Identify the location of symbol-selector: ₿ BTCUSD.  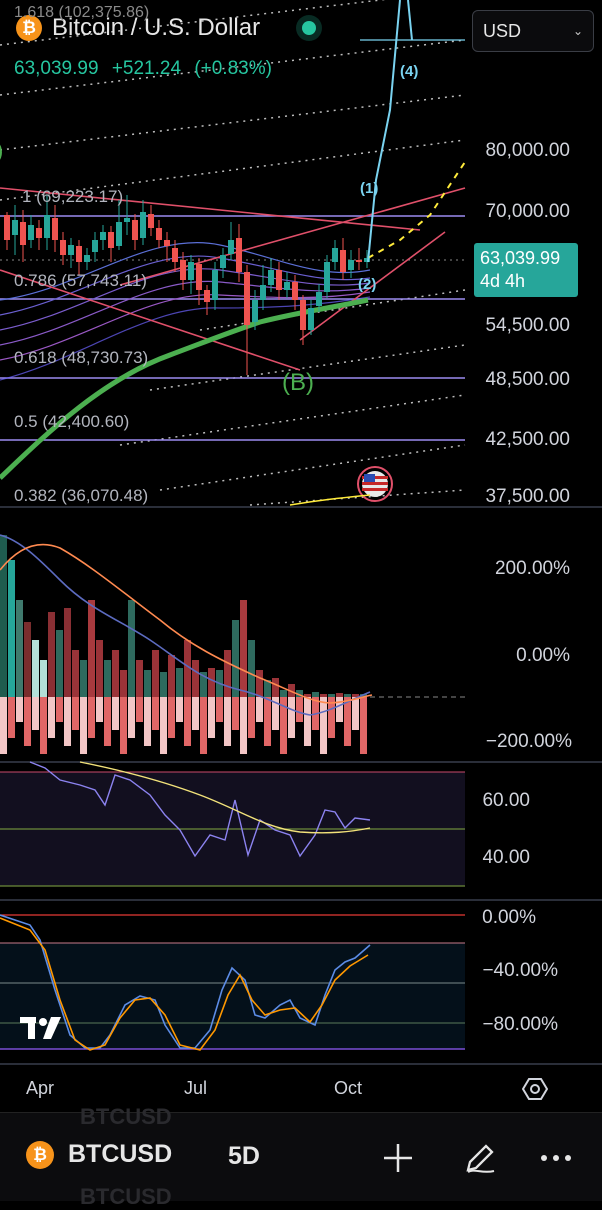
(99, 1154).